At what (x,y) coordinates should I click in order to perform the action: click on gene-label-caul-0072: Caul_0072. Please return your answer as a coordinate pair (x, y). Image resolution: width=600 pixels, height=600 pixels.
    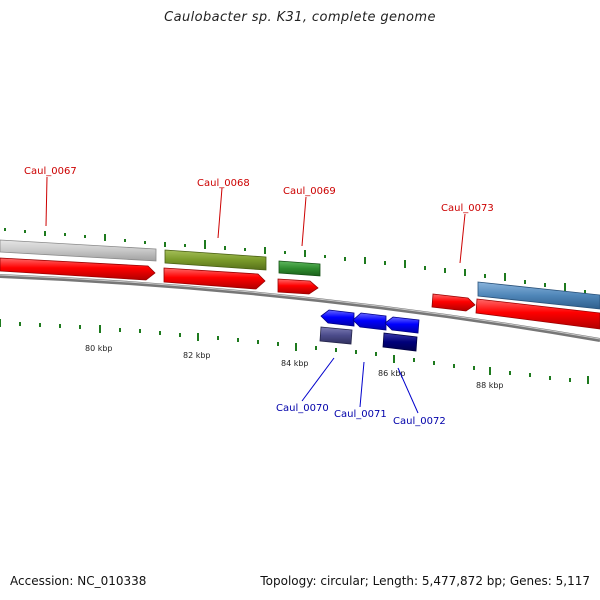
    Looking at the image, I should click on (419, 421).